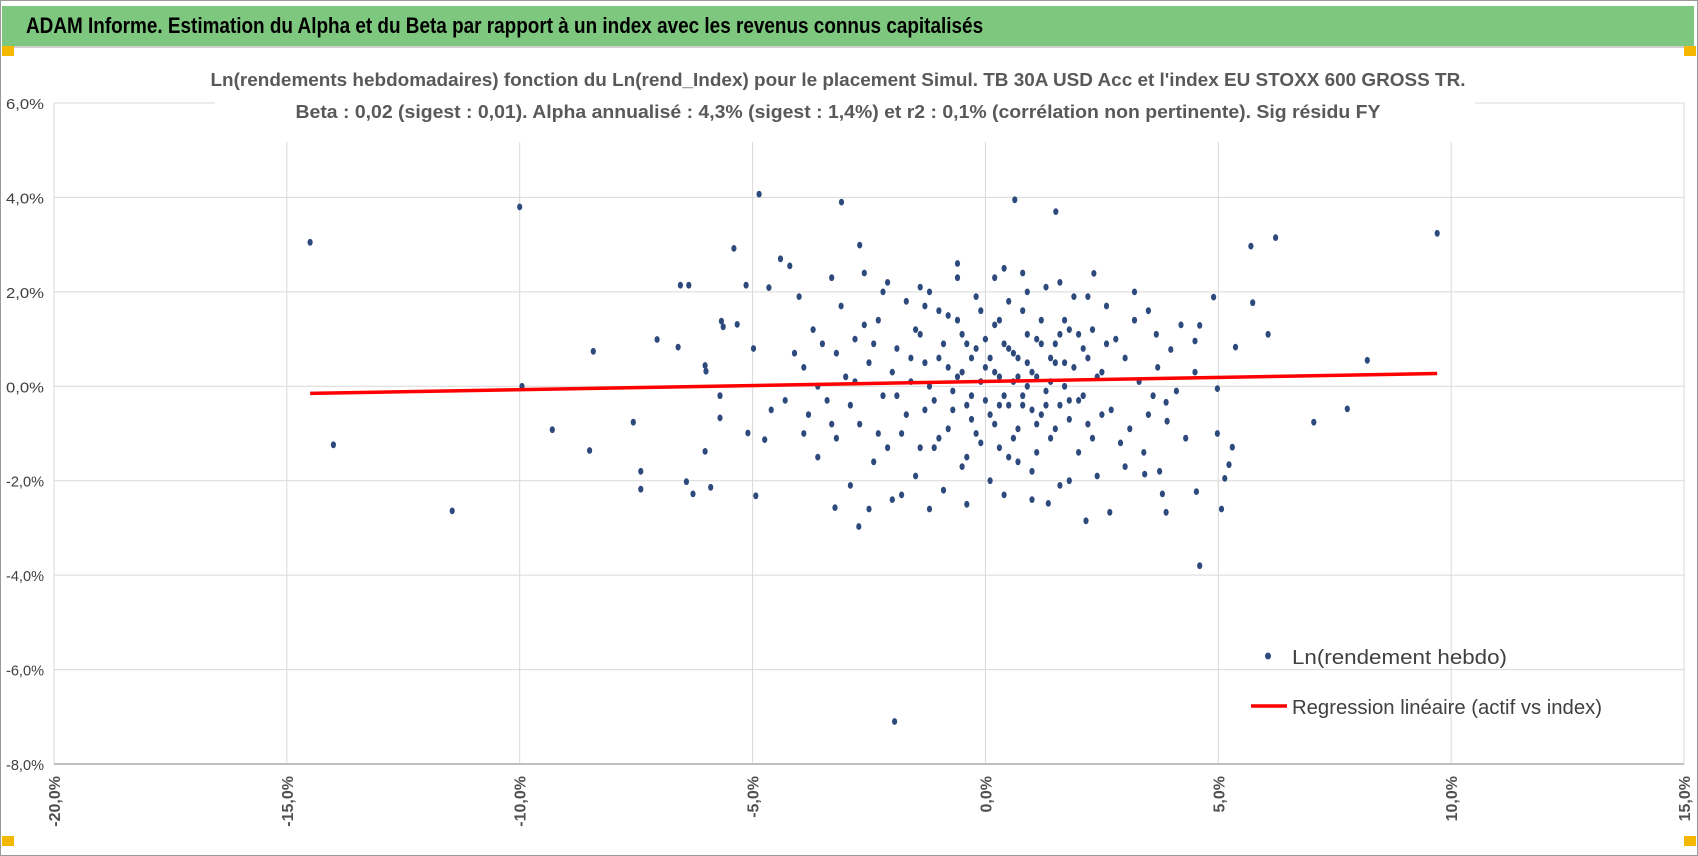  I want to click on y-tick-label: -2,0%, so click(25, 482).